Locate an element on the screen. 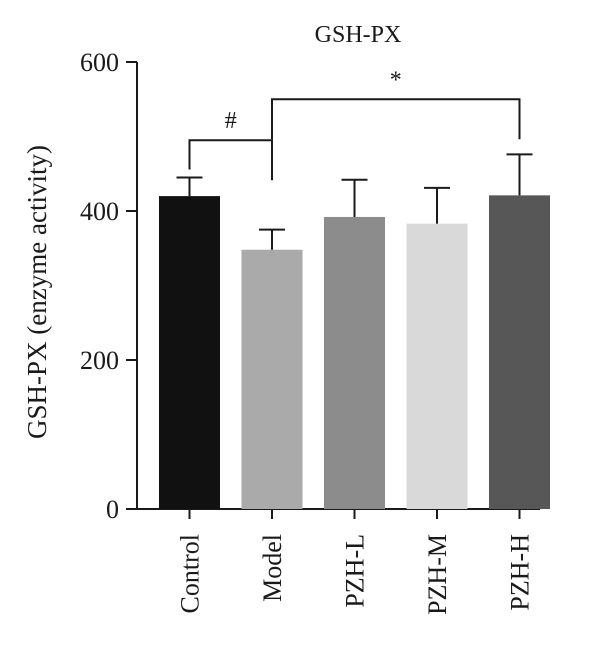 The image size is (600, 657). chart-title: GSH-PX is located at coordinates (358, 35).